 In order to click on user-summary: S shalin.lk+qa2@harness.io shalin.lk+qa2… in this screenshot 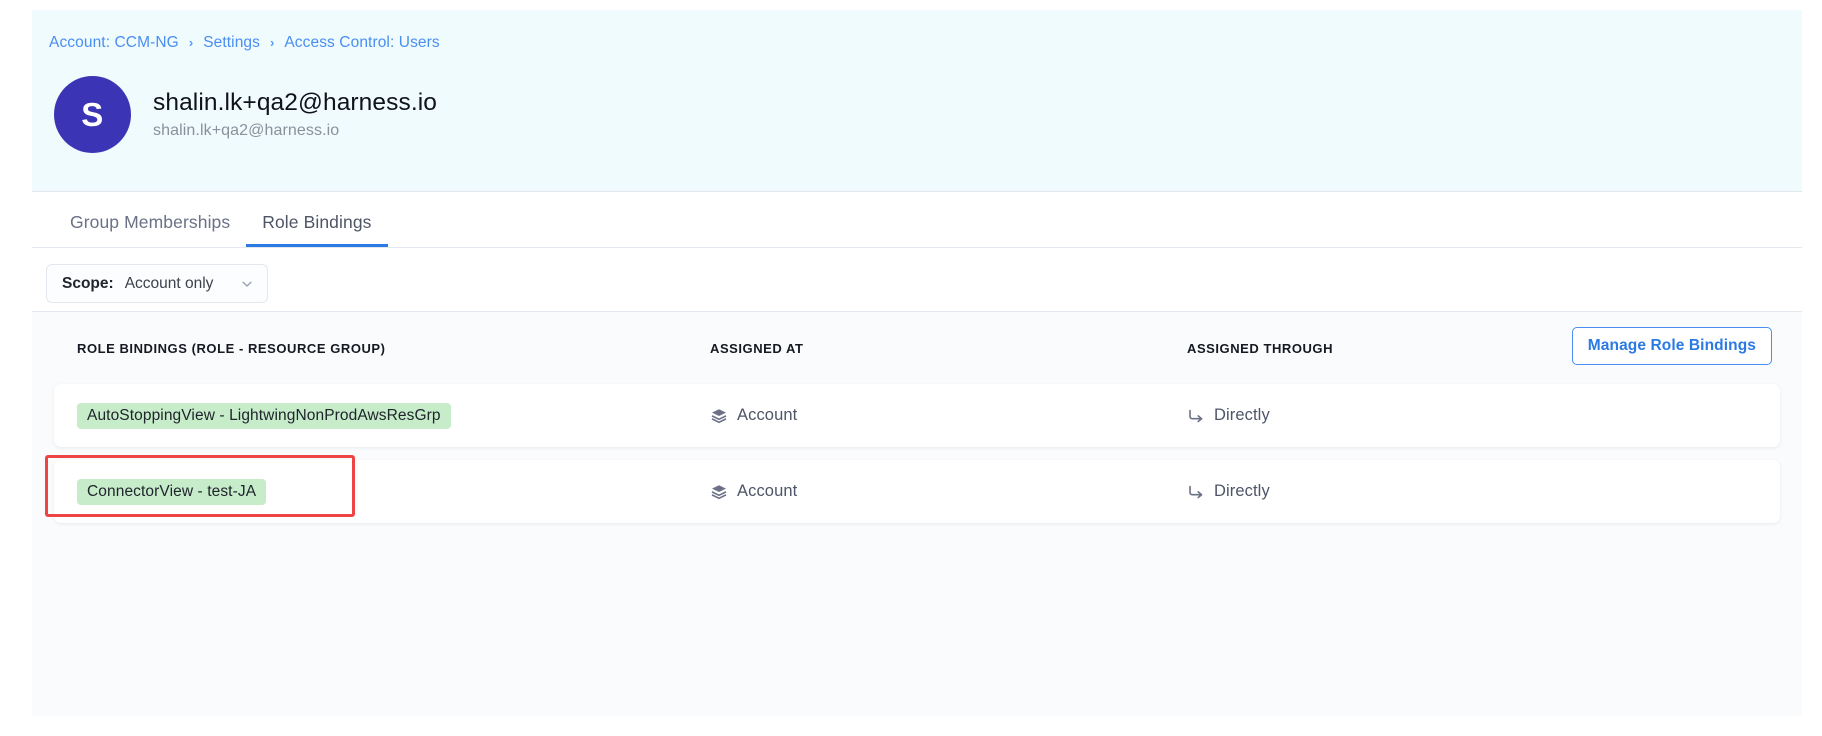, I will do `click(917, 103)`.